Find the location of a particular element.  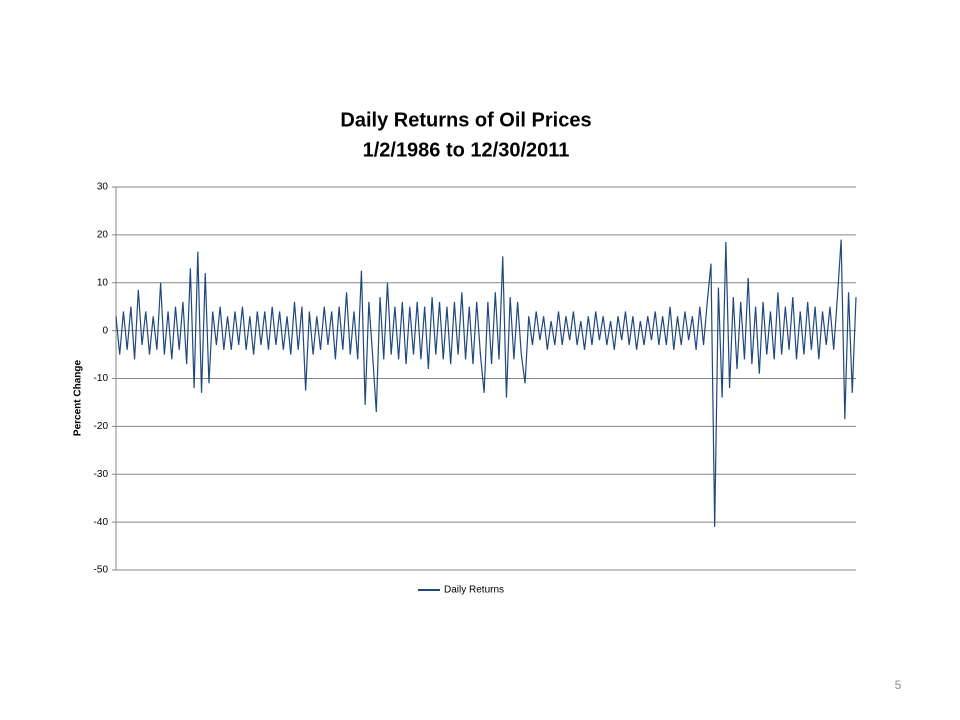

page-number: 5 is located at coordinates (898, 685).